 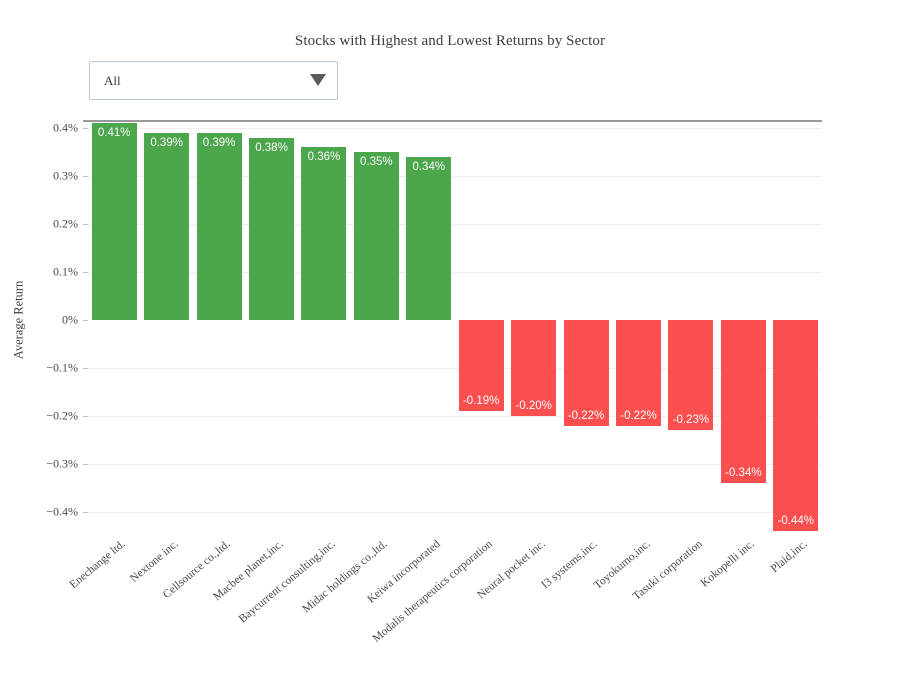 I want to click on y-axis-tick-label: −0.3%, so click(x=62, y=463).